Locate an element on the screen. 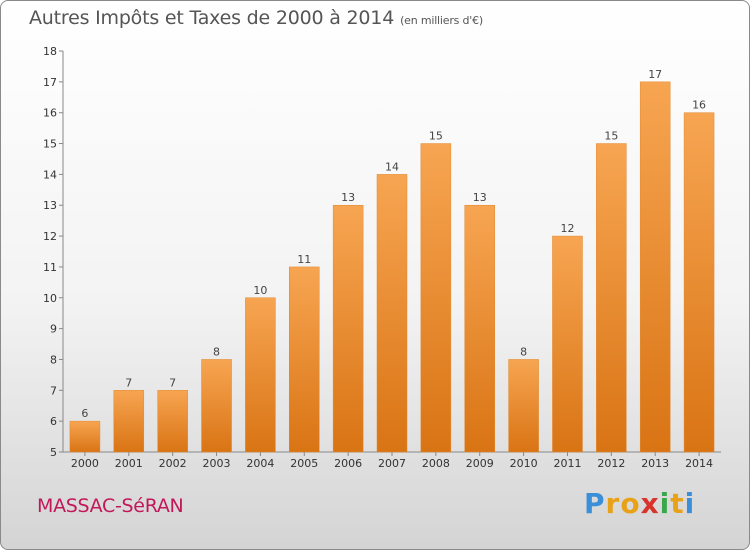 This screenshot has height=550, width=750. bar-value-label: 17 is located at coordinates (655, 74).